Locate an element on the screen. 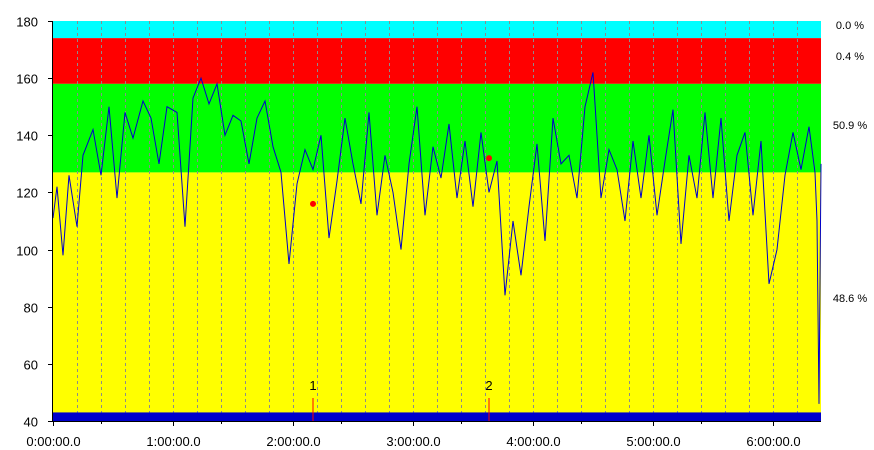  marker-label-2: 2 is located at coordinates (488, 385).